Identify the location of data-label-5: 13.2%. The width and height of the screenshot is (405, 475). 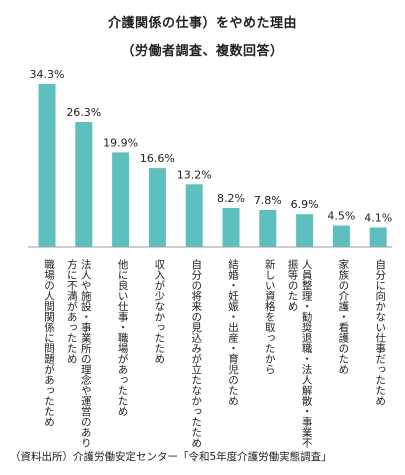
(194, 174).